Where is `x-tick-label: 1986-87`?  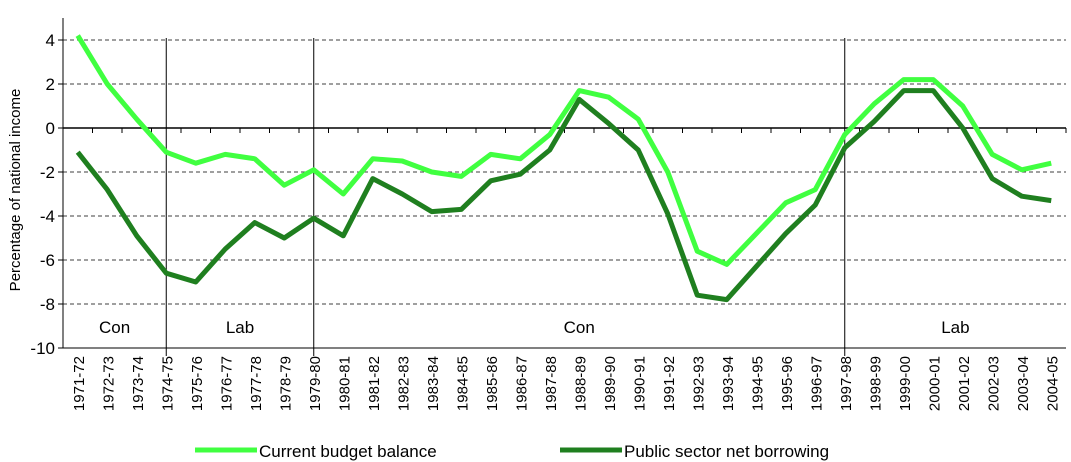 x-tick-label: 1986-87 is located at coordinates (521, 383).